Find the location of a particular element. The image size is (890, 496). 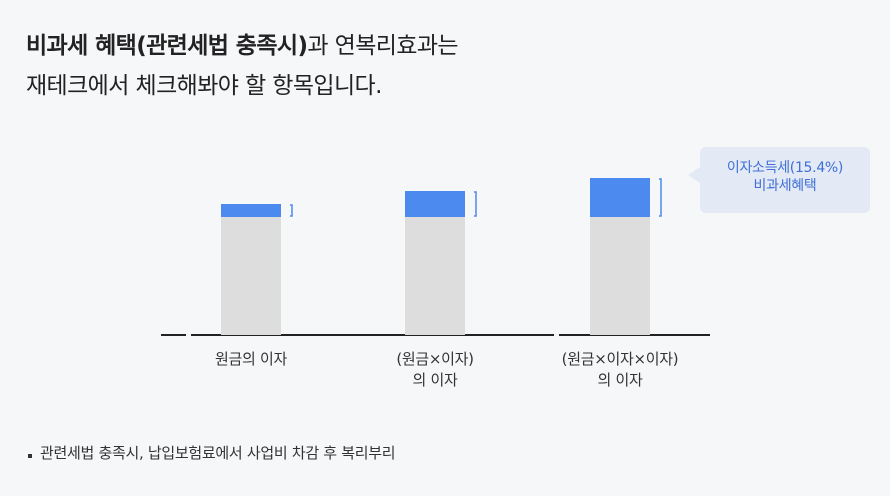

callout-line-1: 이자소득세(15.4%) is located at coordinates (785, 168).